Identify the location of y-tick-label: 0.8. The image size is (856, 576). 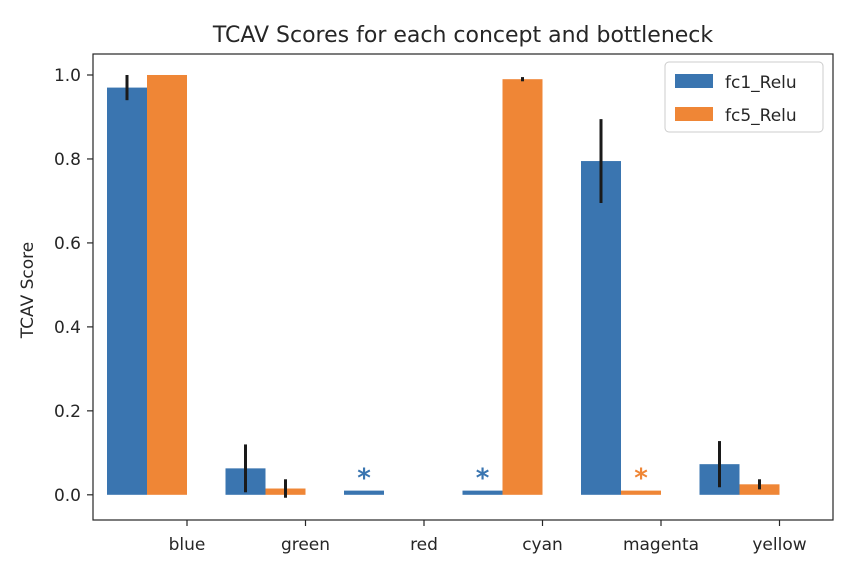
(67, 160).